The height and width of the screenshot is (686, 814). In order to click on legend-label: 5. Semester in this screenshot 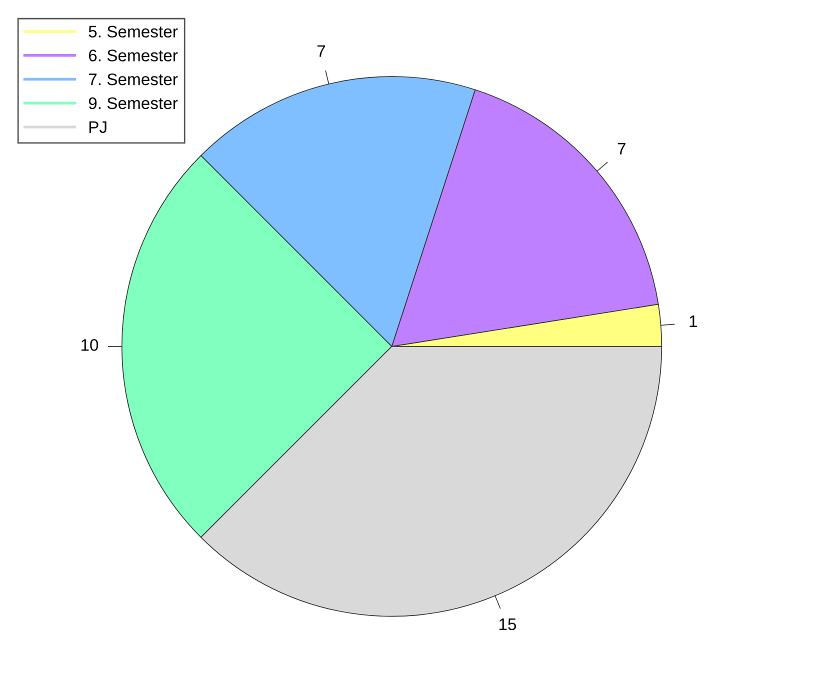, I will do `click(133, 32)`.